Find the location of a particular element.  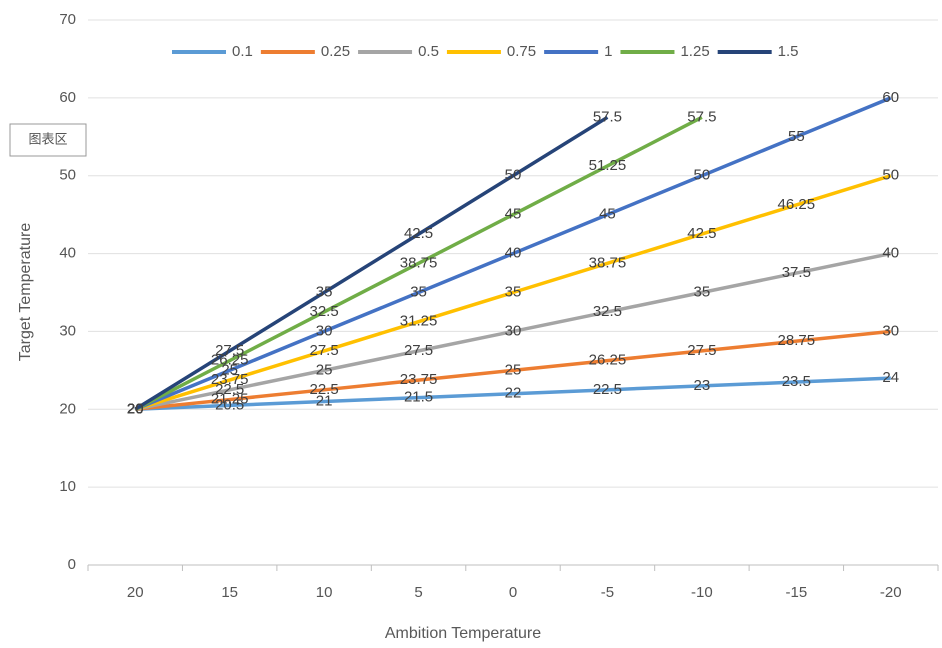

legend-label: 0.75 is located at coordinates (521, 51).